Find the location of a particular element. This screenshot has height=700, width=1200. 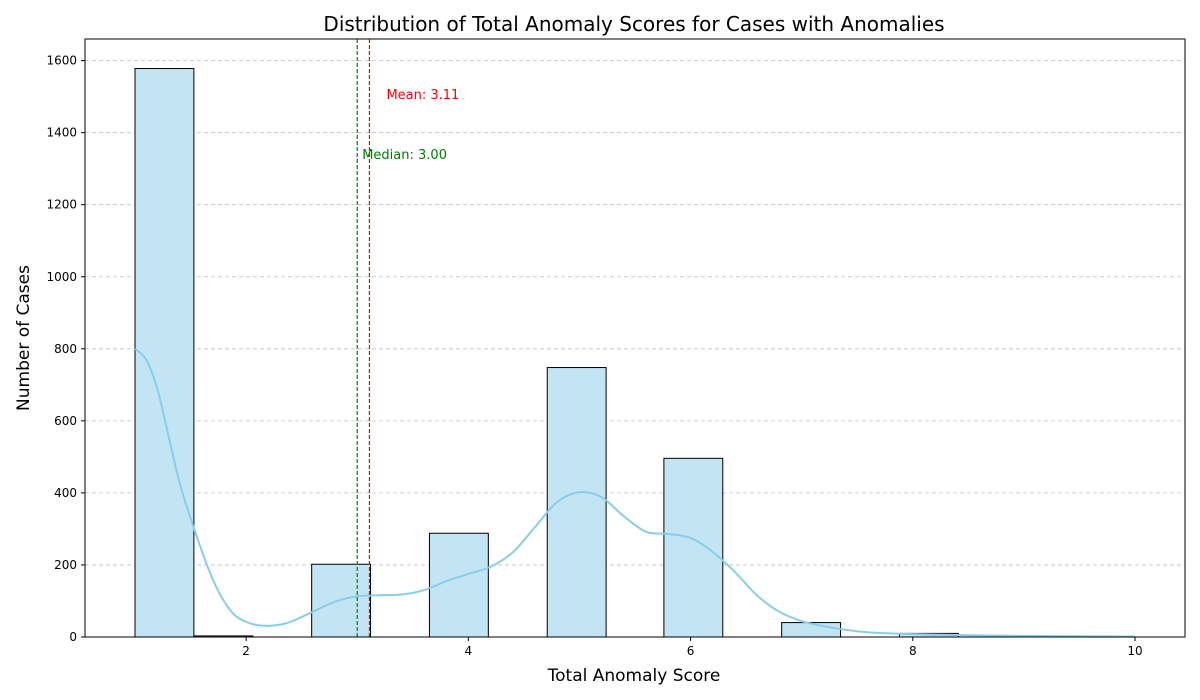

mean-annotation: Mean: 3.11 is located at coordinates (422, 95).